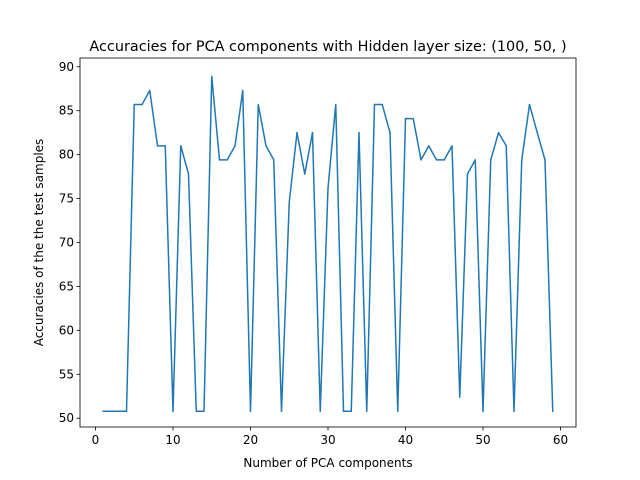 The width and height of the screenshot is (640, 480). What do you see at coordinates (482, 440) in the screenshot?
I see `x-tick-label: 50` at bounding box center [482, 440].